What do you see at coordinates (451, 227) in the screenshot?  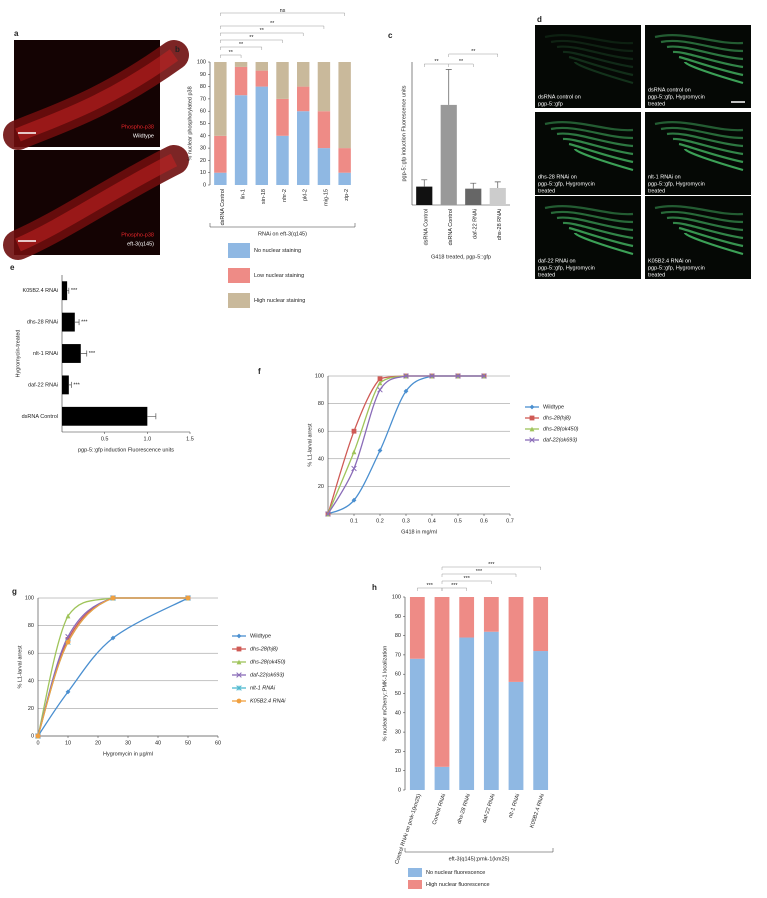 I see `x-tick-label: dsRNA Control` at bounding box center [451, 227].